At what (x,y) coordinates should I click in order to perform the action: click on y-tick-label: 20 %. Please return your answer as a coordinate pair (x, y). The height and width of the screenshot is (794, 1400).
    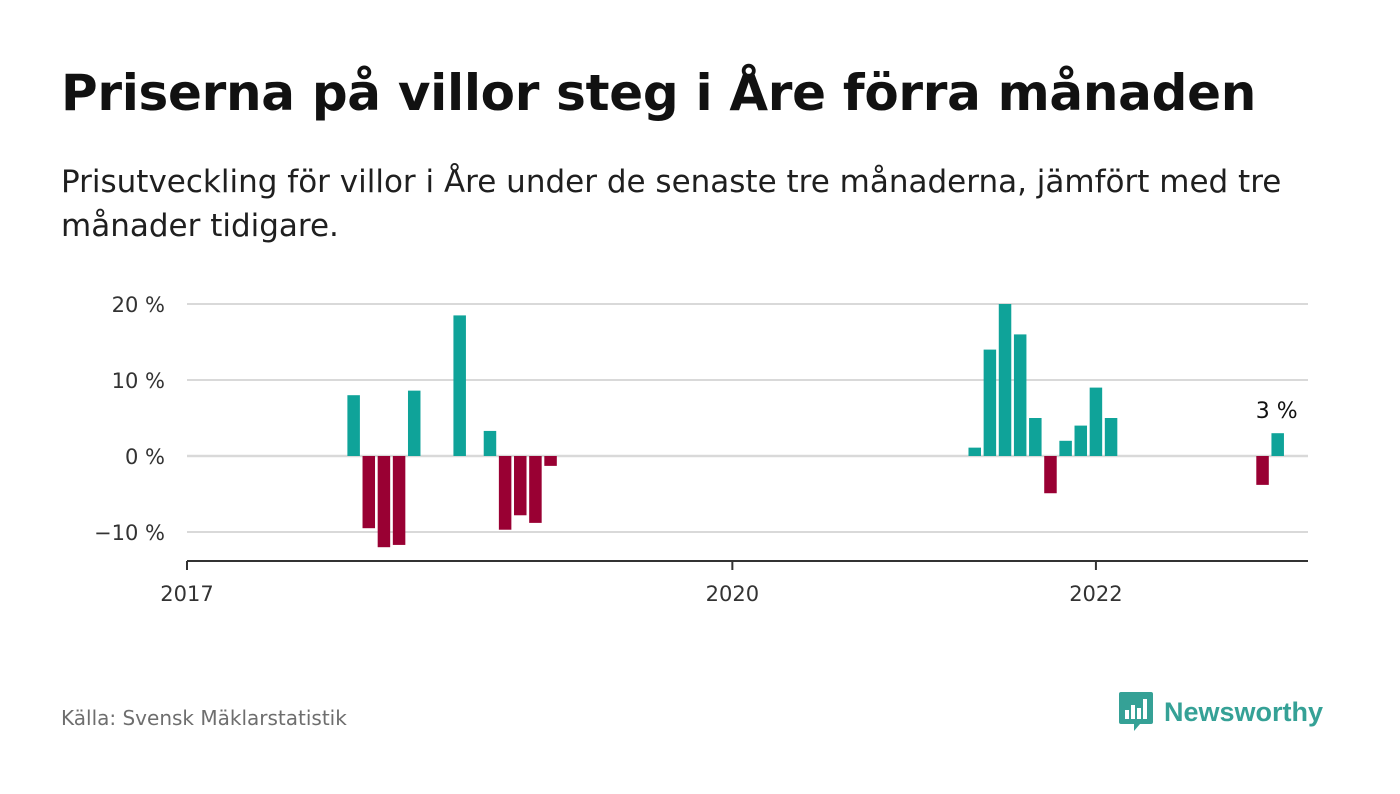
    Looking at the image, I should click on (138, 305).